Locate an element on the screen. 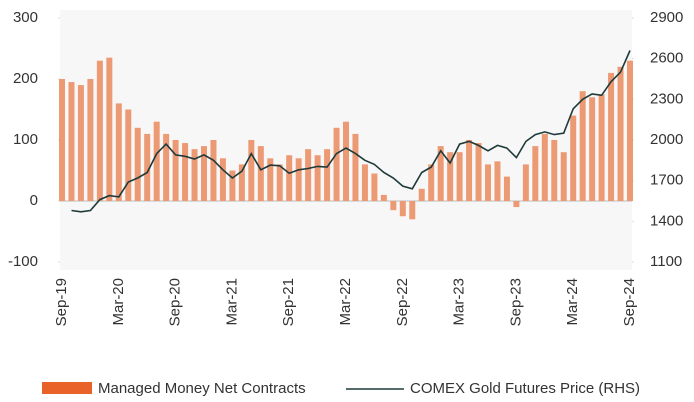 The image size is (694, 402). y-tick-label: 100 is located at coordinates (25, 139).